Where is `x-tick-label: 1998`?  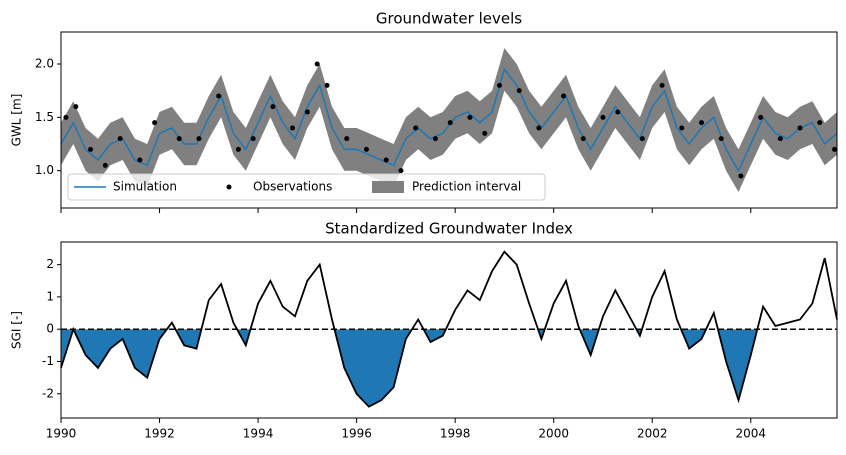 x-tick-label: 1998 is located at coordinates (455, 434).